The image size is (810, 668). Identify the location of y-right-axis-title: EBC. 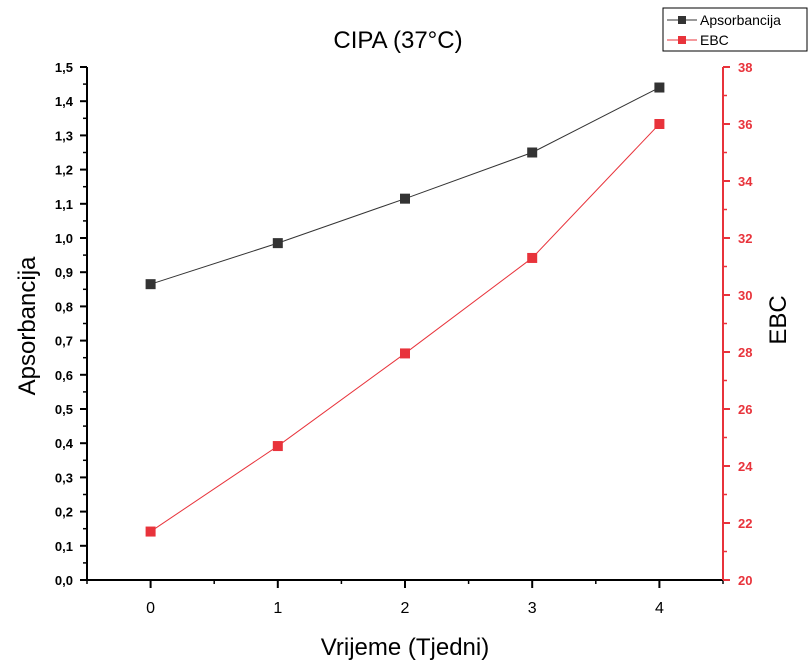
(778, 319).